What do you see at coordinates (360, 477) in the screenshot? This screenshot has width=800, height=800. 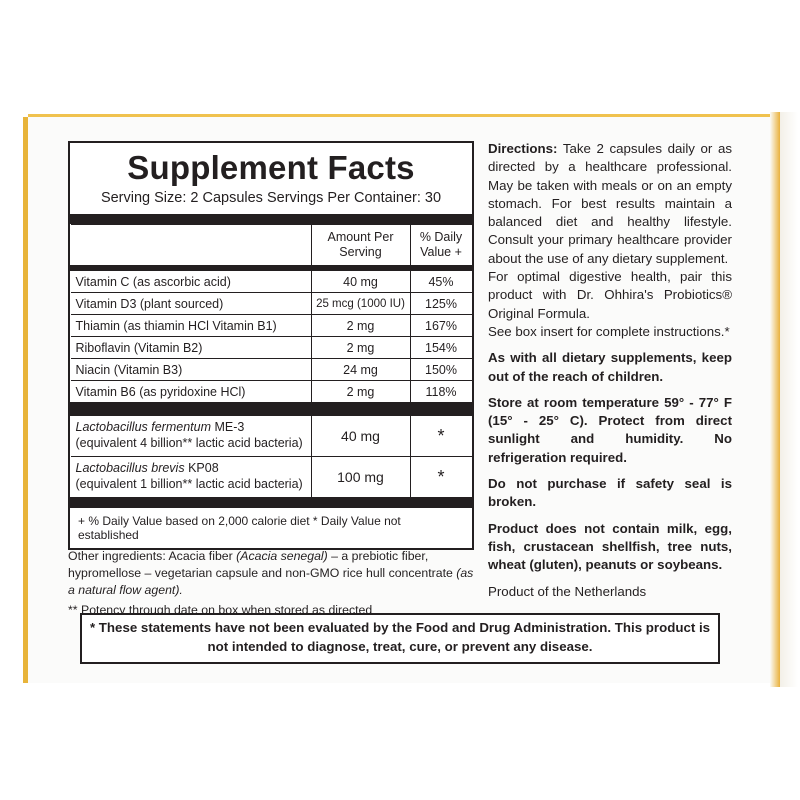 I see `probiotic-amount: 100 mg` at bounding box center [360, 477].